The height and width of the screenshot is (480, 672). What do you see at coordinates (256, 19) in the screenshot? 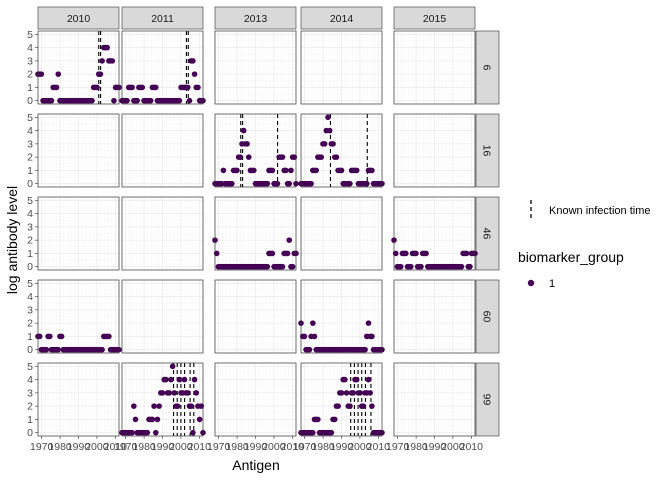
I see `facet-strip-label-year: 2013` at bounding box center [256, 19].